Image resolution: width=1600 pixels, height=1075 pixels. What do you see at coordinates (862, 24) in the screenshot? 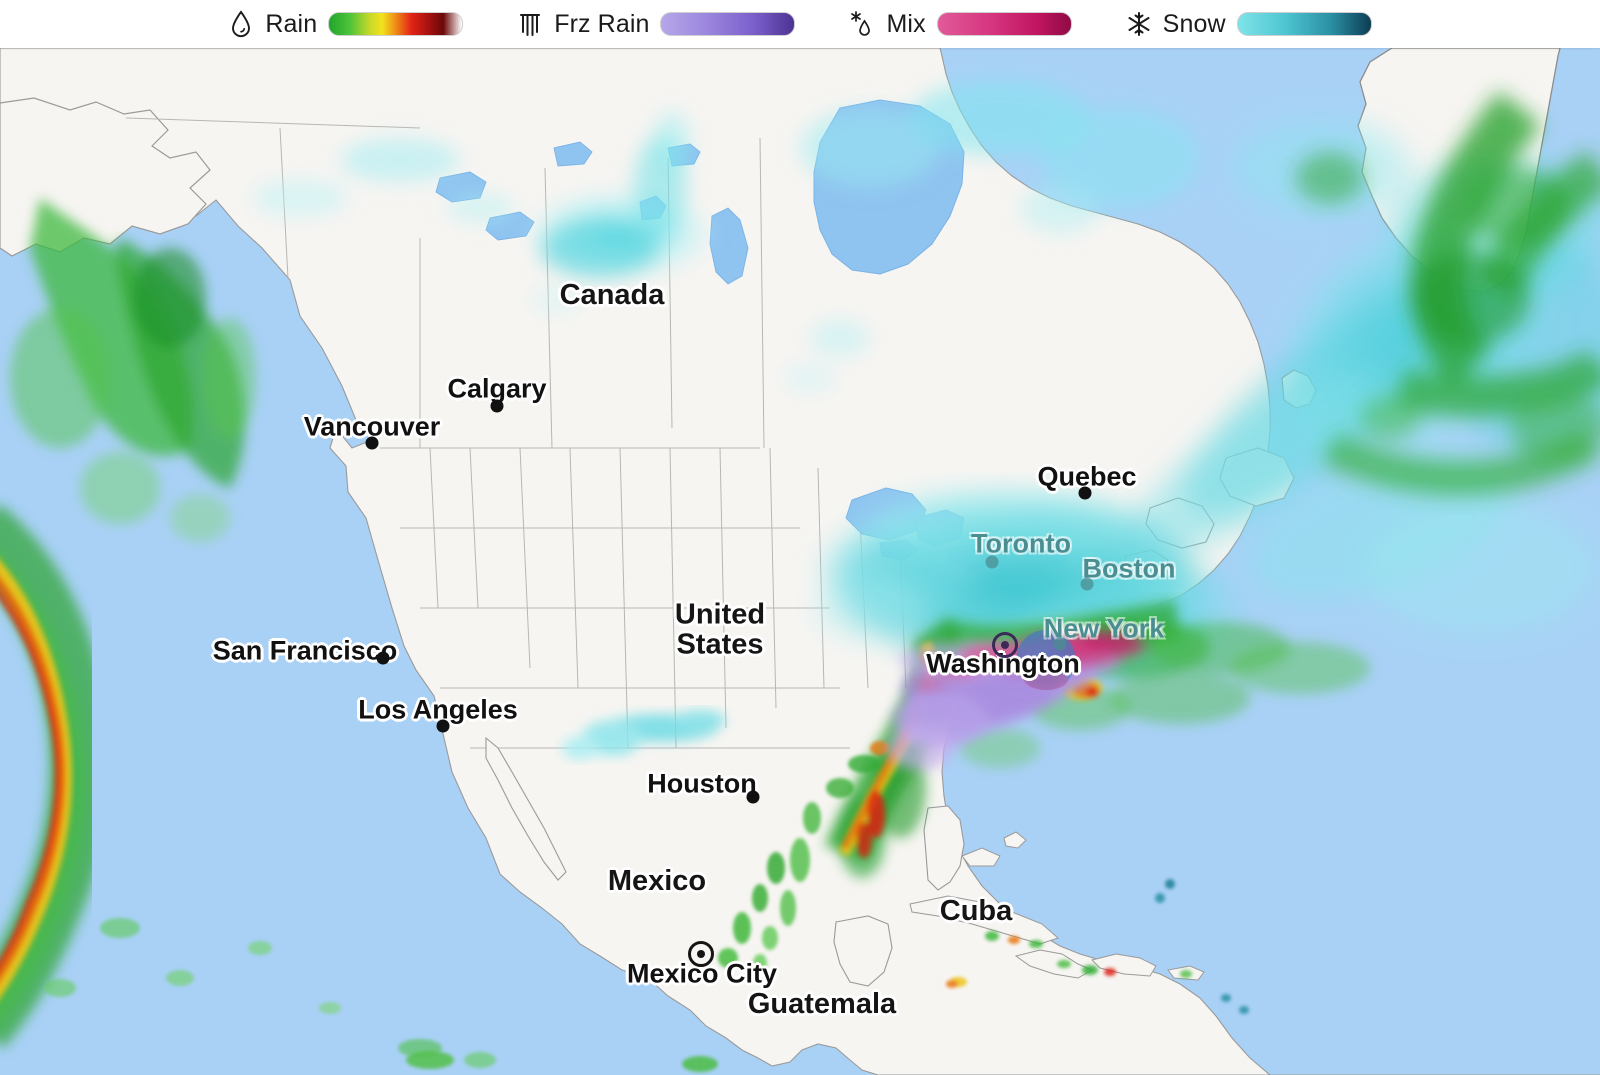
I see `mix-icon` at bounding box center [862, 24].